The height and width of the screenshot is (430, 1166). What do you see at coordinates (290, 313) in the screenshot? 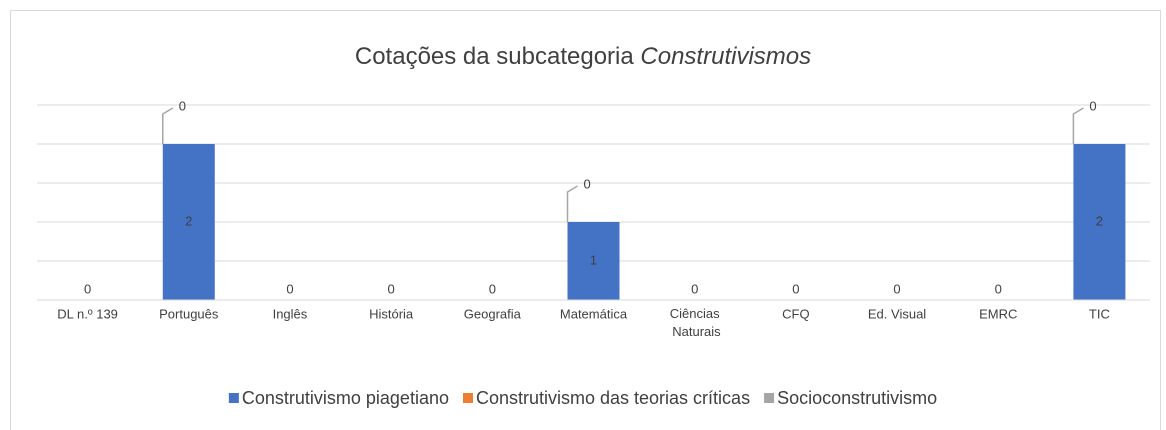
I see `x-tick-label: Inglês` at bounding box center [290, 313].